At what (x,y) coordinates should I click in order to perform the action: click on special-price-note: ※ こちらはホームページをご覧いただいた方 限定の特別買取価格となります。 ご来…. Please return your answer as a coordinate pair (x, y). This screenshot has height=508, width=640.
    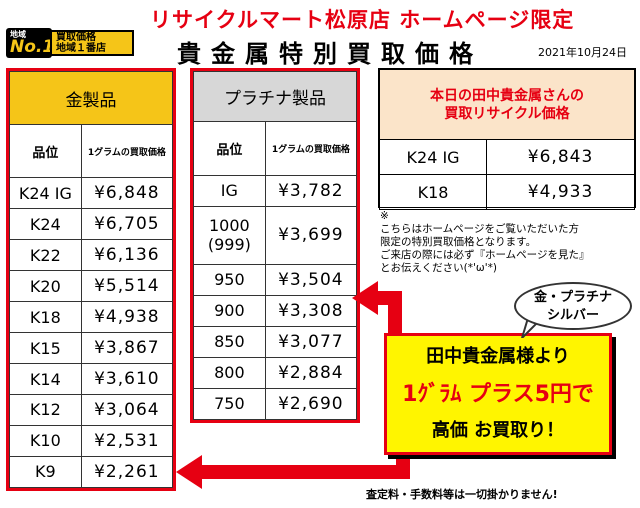
    Looking at the image, I should click on (509, 242).